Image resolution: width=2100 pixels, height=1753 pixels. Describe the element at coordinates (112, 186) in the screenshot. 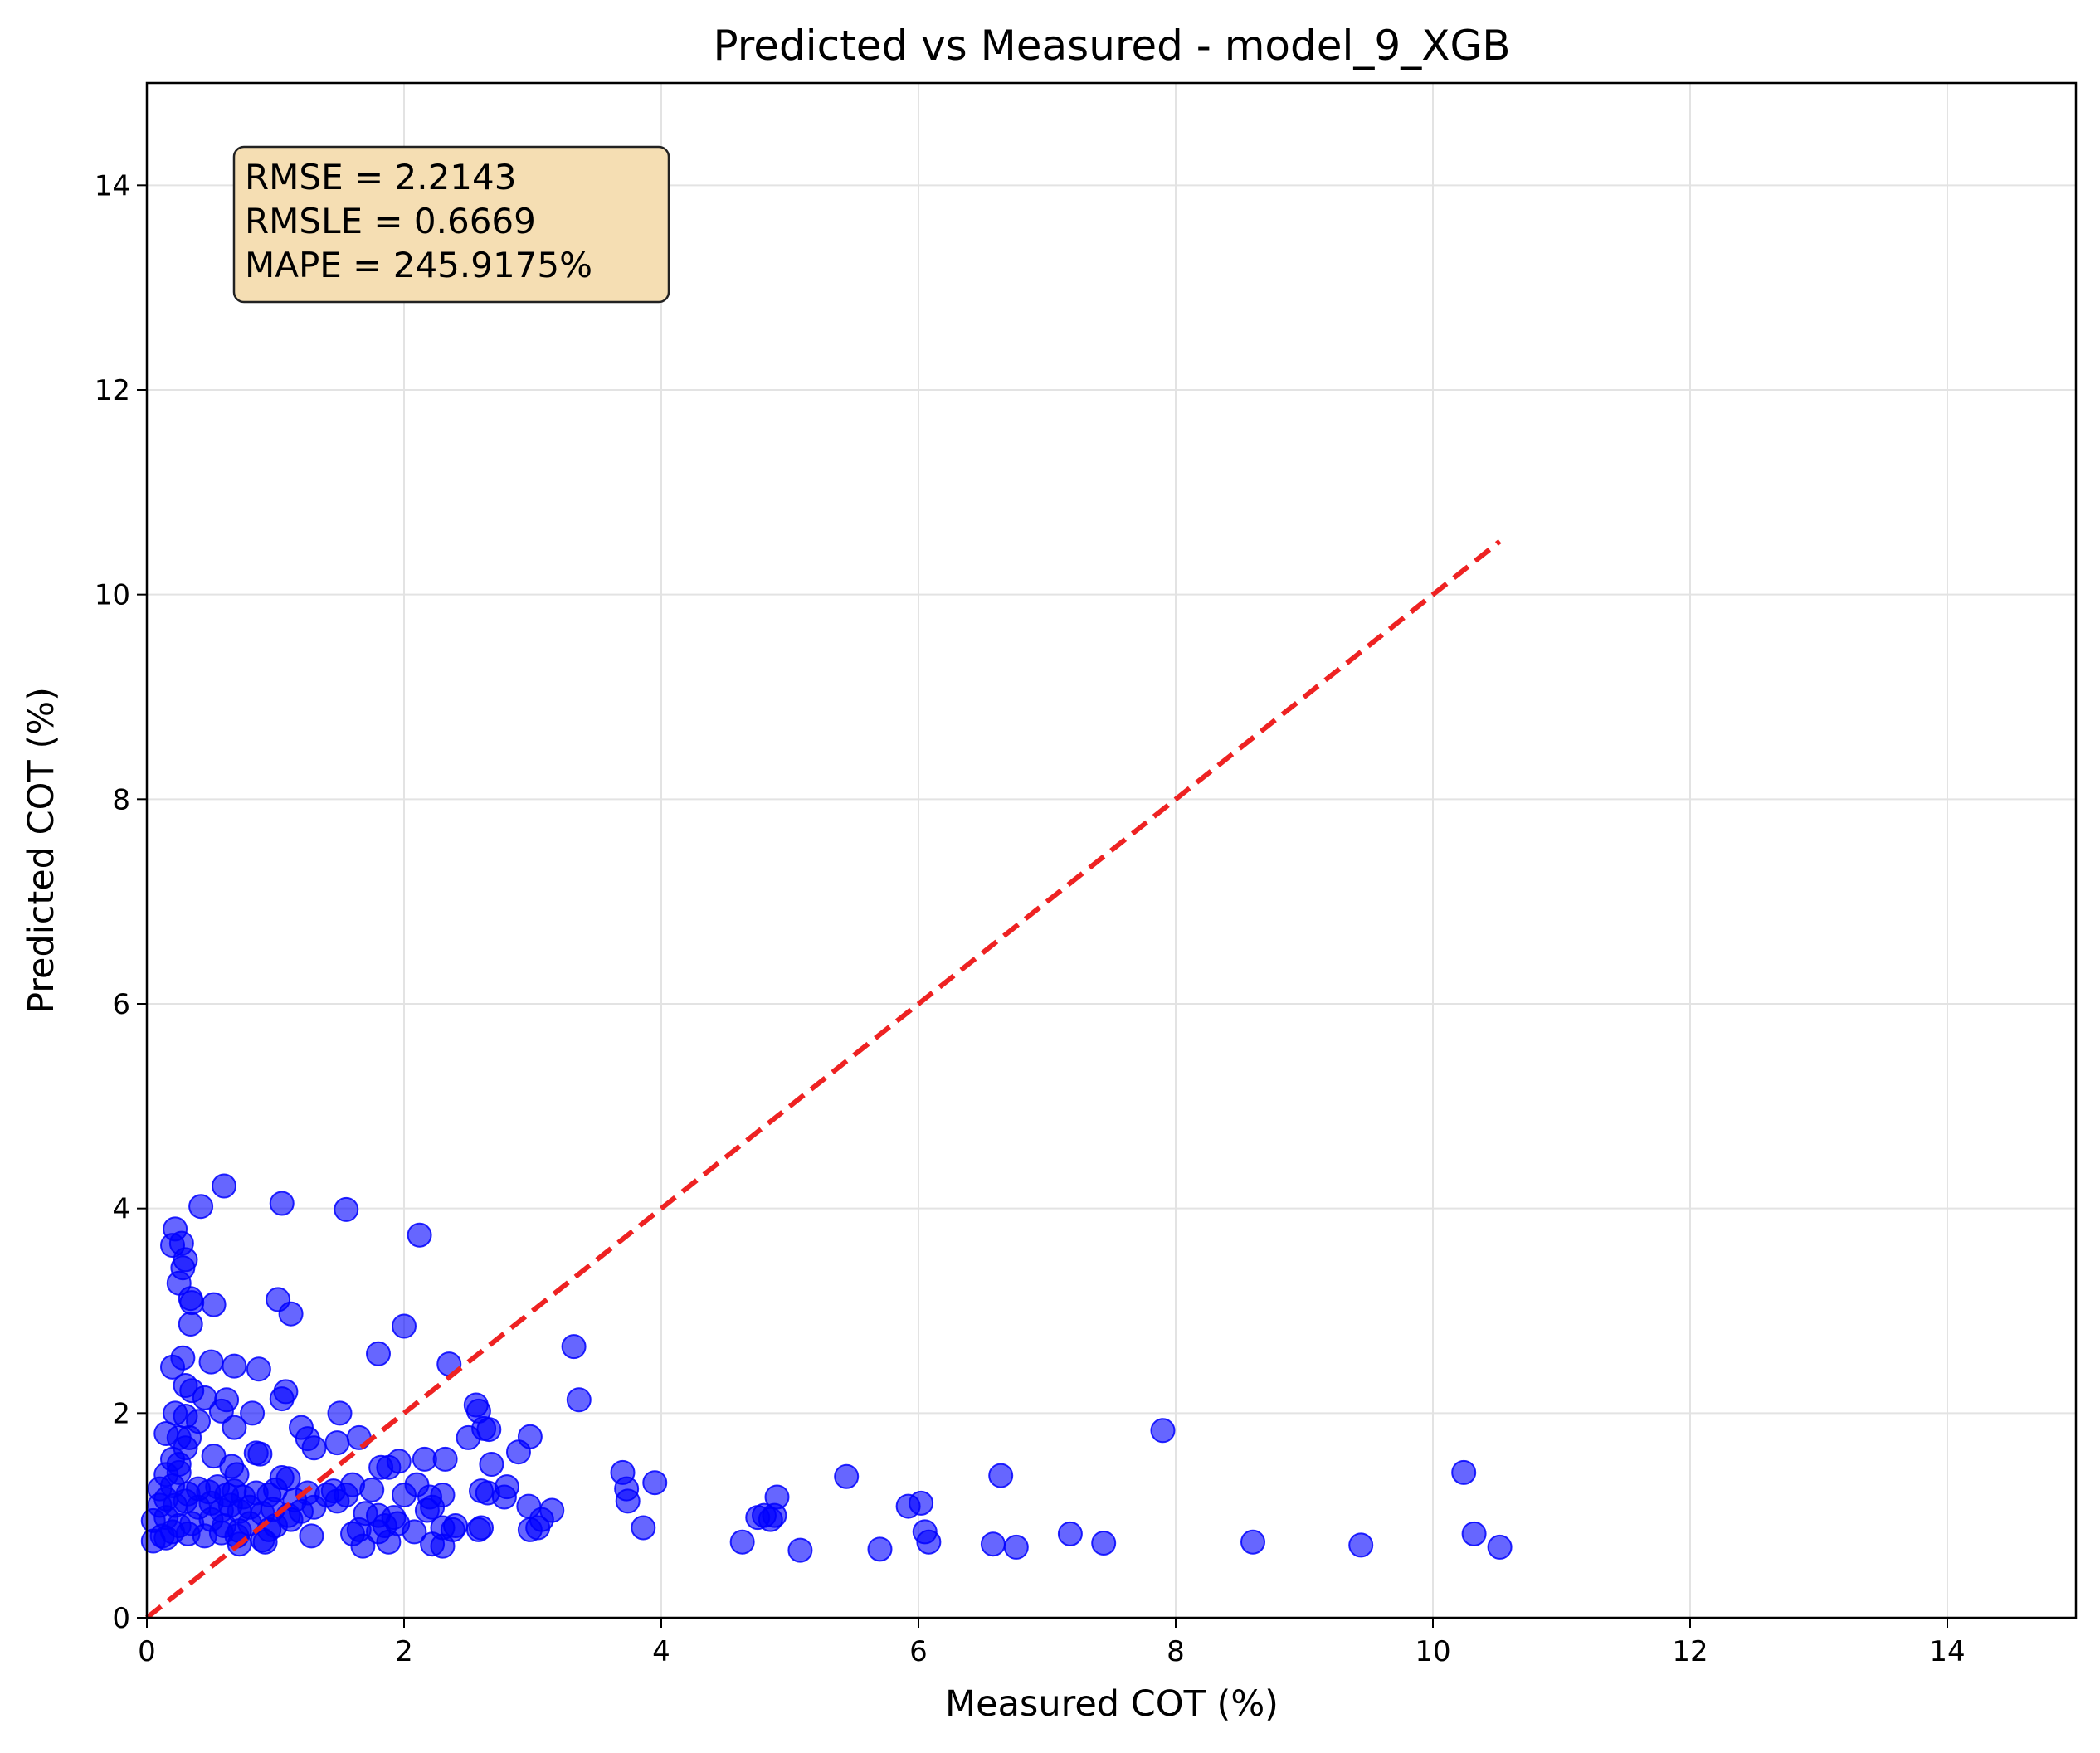

I see `y-tick-label: 14` at that location.